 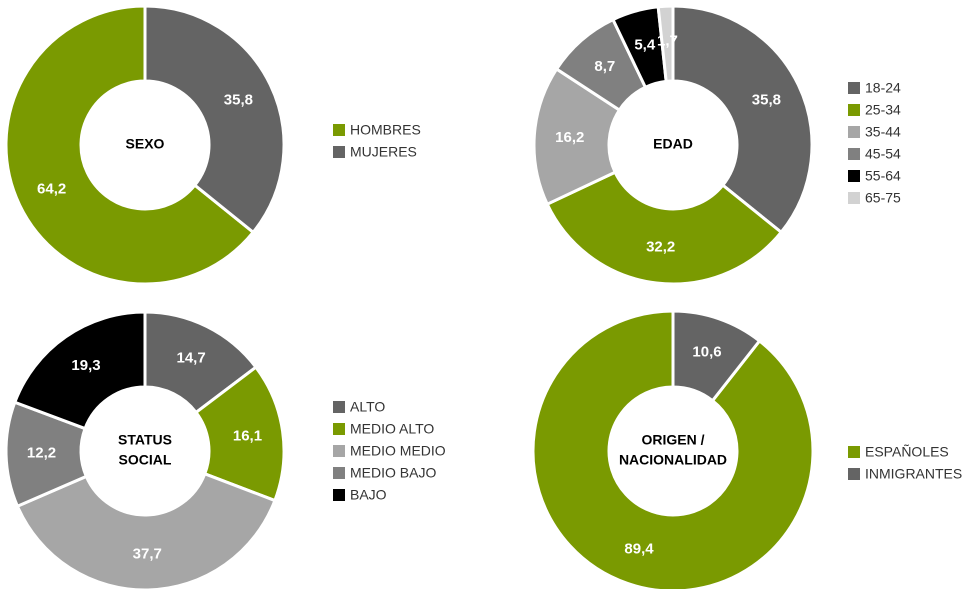 What do you see at coordinates (883, 88) in the screenshot?
I see `legend-label: 18-24` at bounding box center [883, 88].